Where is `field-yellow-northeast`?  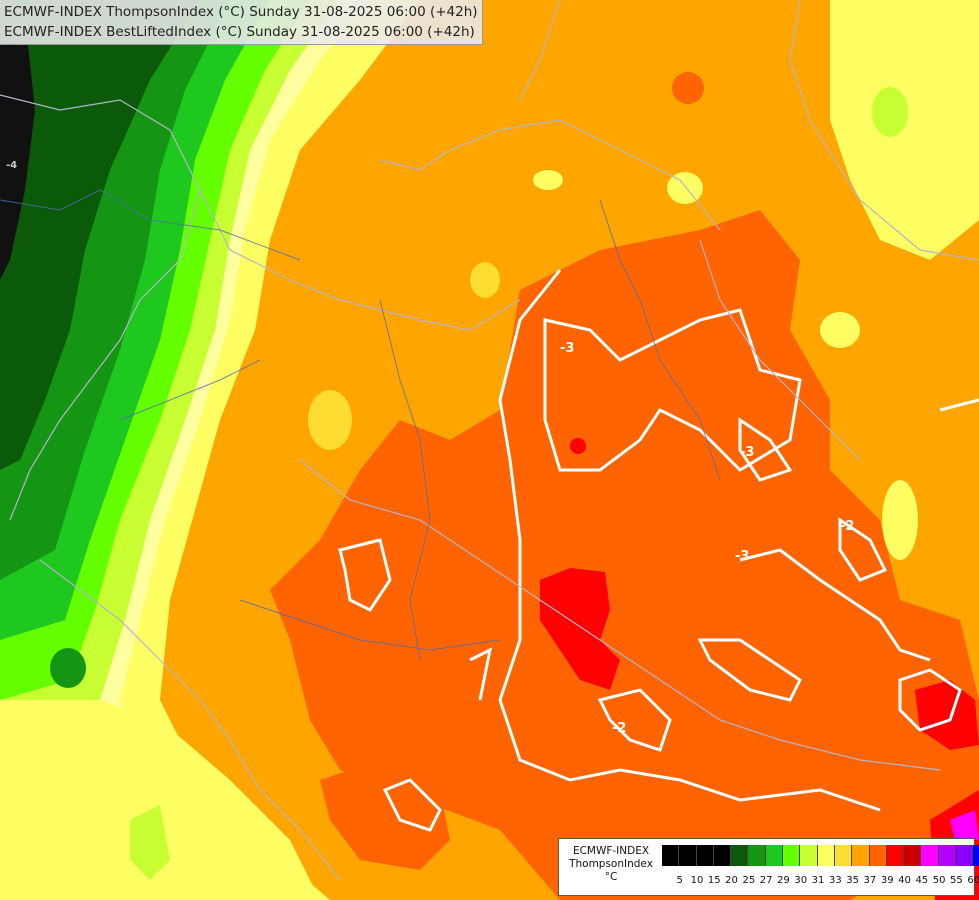 field-yellow-northeast is located at coordinates (904, 130).